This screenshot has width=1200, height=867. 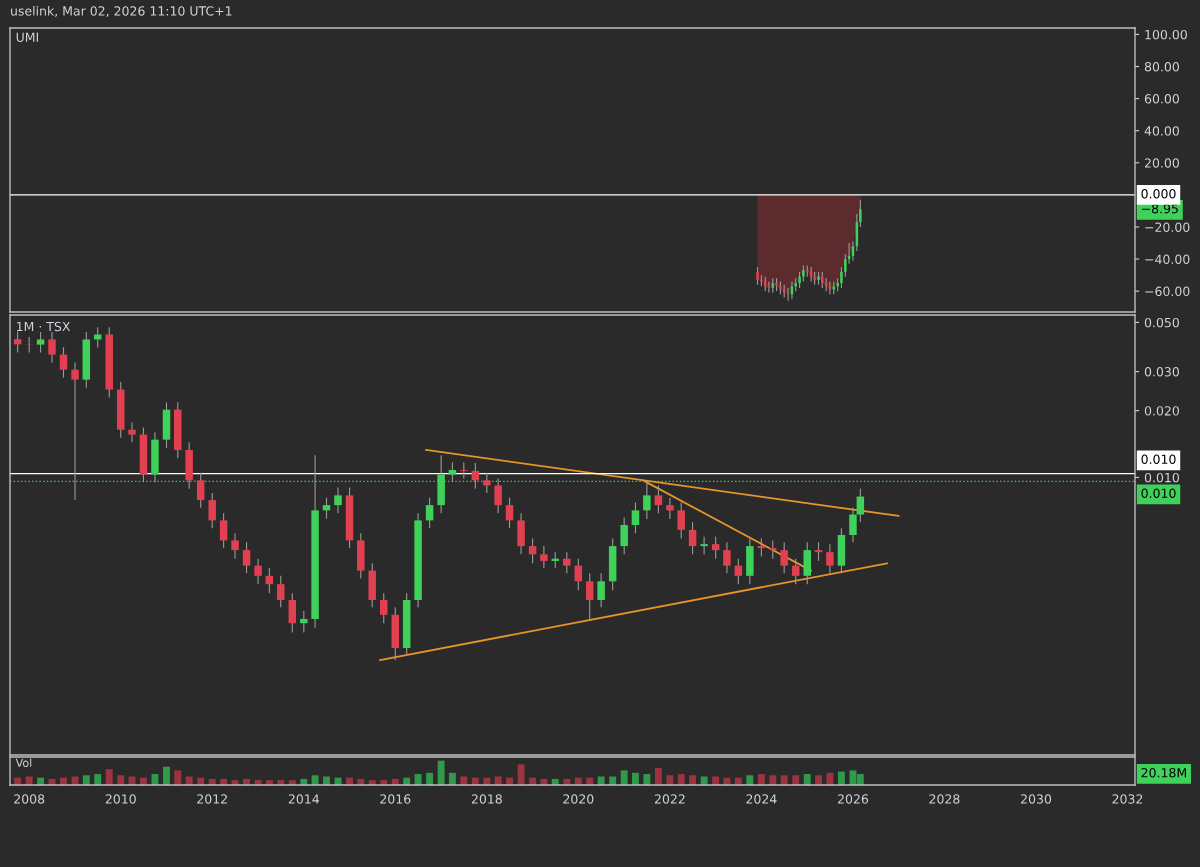 What do you see at coordinates (120, 799) in the screenshot?
I see `x-tick-label: 2010` at bounding box center [120, 799].